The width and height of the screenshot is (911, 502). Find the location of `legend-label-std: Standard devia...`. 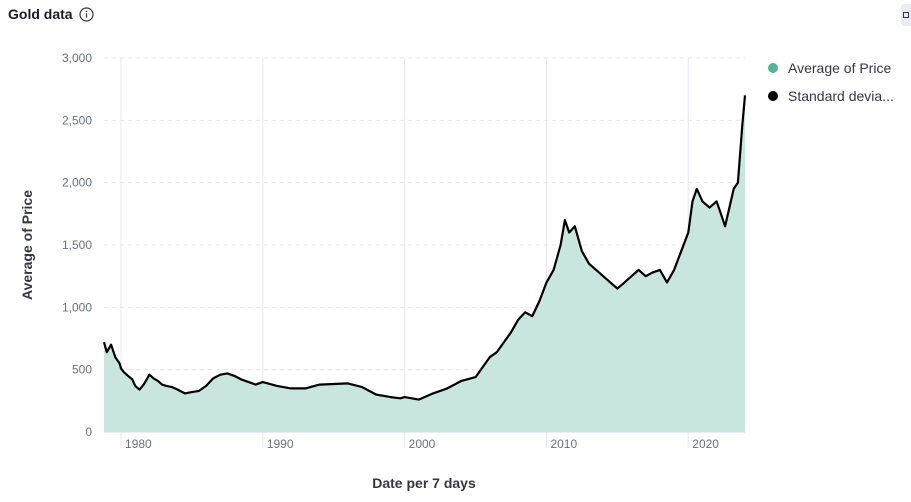

legend-label-std: Standard devia... is located at coordinates (841, 96).